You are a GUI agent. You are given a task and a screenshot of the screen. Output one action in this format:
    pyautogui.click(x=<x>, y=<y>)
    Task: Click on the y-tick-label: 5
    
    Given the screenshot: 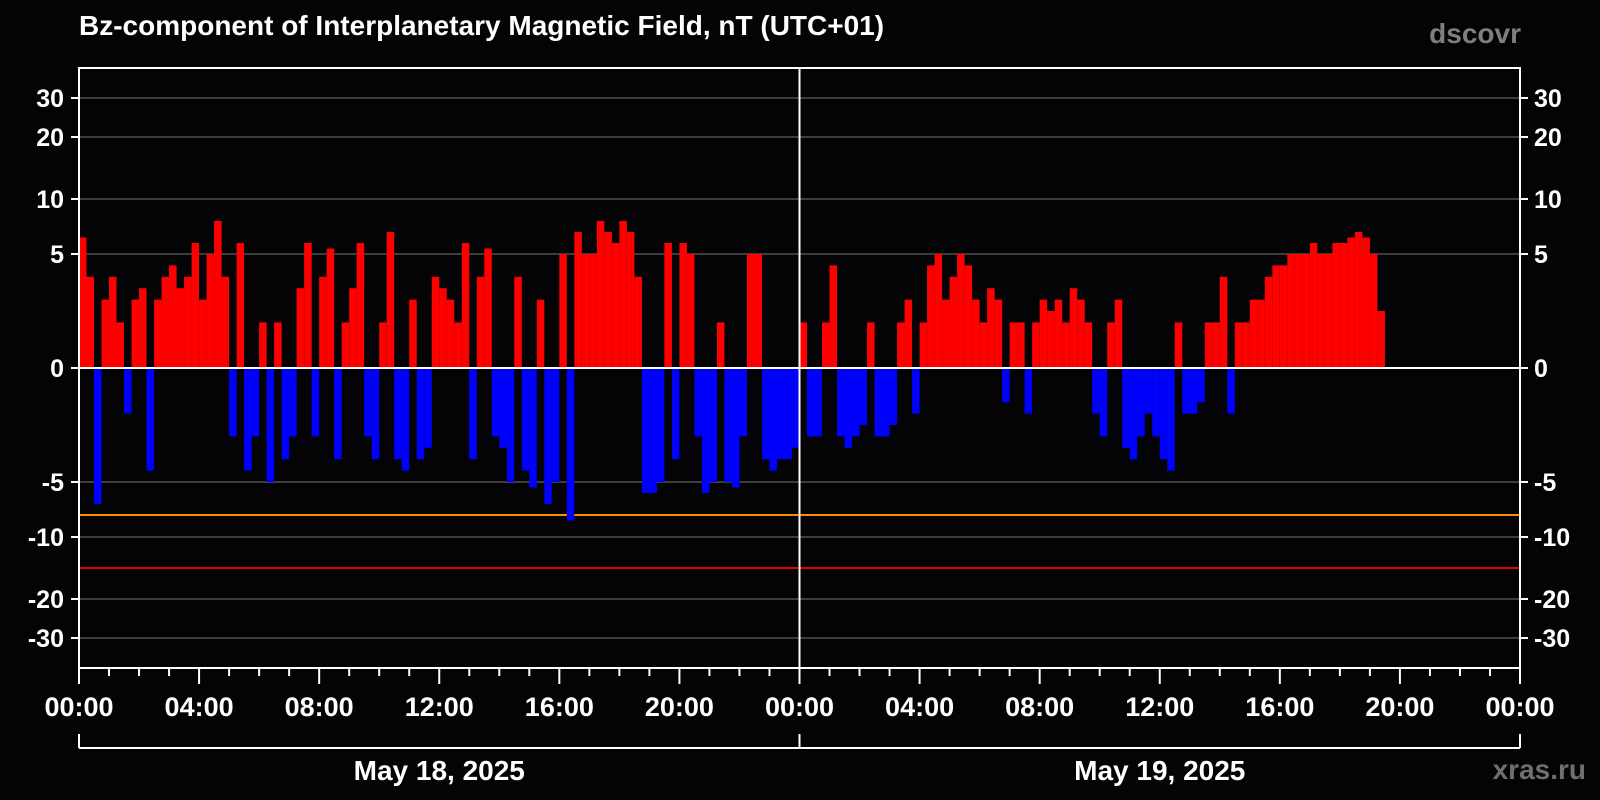 What is the action you would take?
    pyautogui.click(x=57, y=255)
    